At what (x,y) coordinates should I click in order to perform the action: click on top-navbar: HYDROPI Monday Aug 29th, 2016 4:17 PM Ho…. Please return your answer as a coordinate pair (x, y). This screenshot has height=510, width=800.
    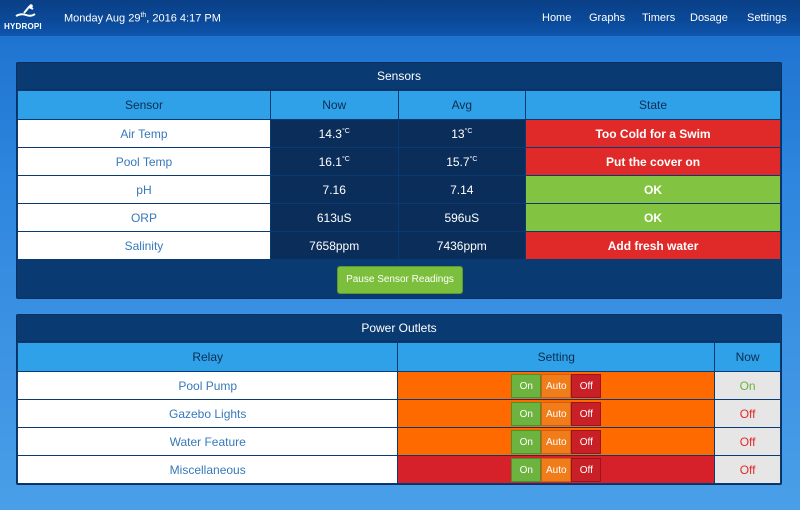
    Looking at the image, I should click on (400, 18).